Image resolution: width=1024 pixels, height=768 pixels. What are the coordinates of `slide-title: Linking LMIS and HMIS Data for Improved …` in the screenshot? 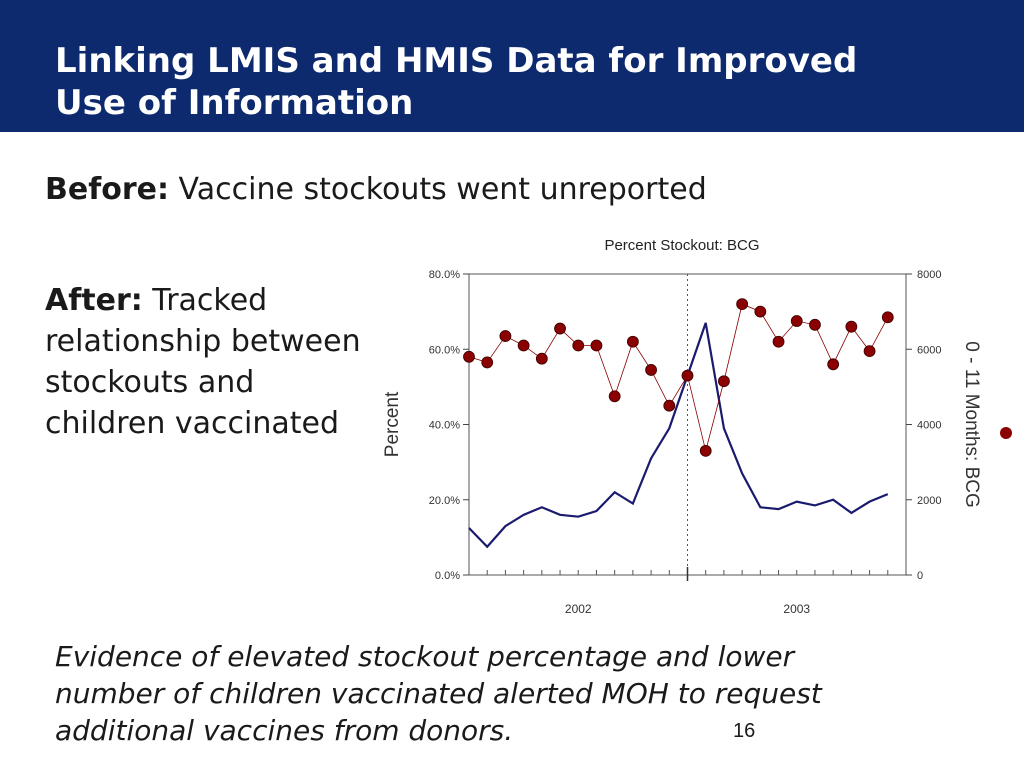 It's located at (505, 82).